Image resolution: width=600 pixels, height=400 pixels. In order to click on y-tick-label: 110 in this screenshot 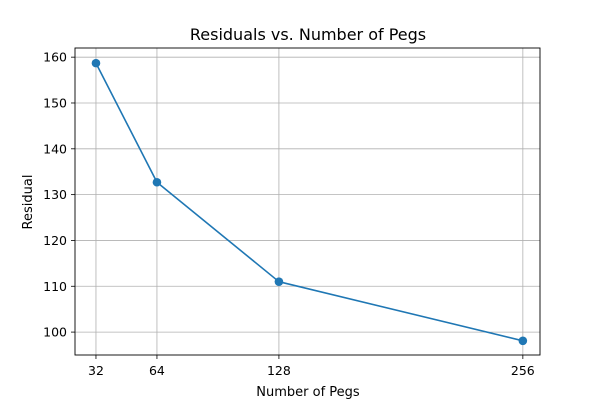, I will do `click(55, 286)`.